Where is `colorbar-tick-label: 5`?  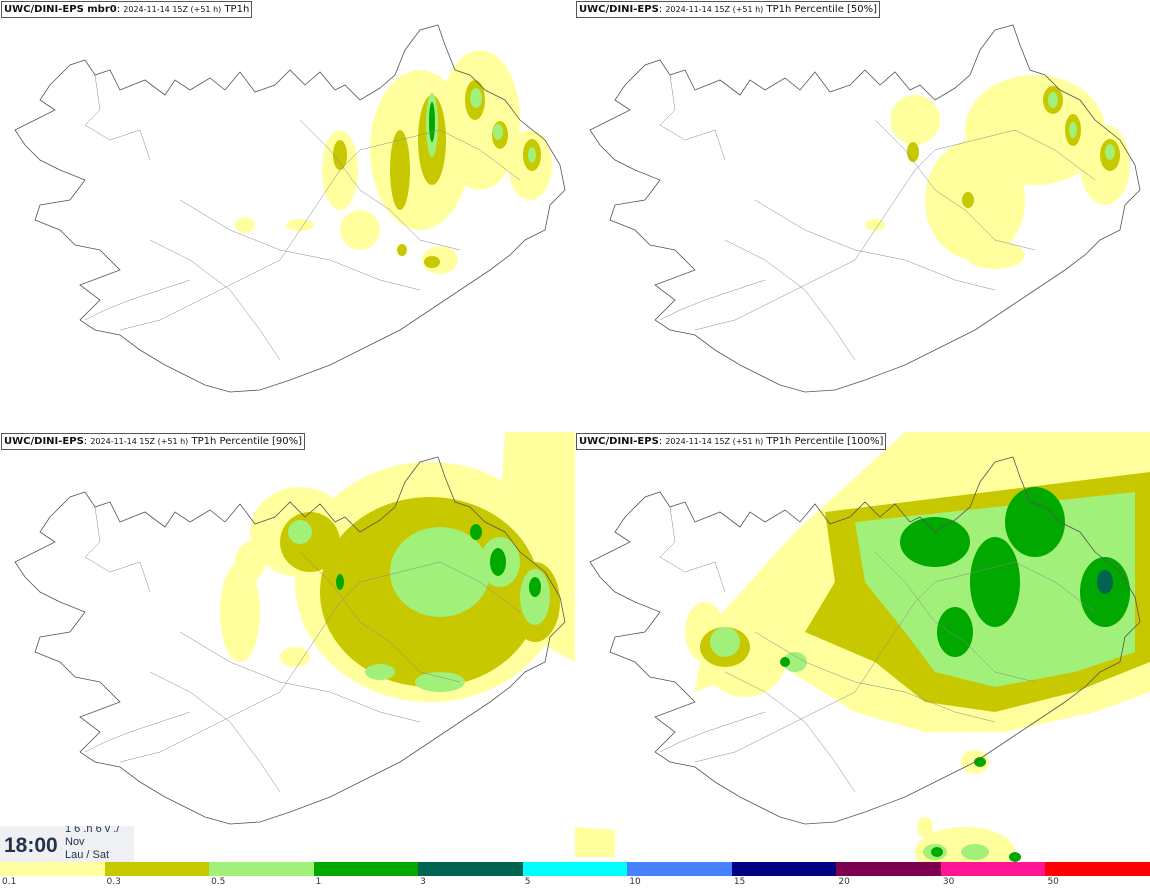
colorbar-tick-label: 5 is located at coordinates (527, 882).